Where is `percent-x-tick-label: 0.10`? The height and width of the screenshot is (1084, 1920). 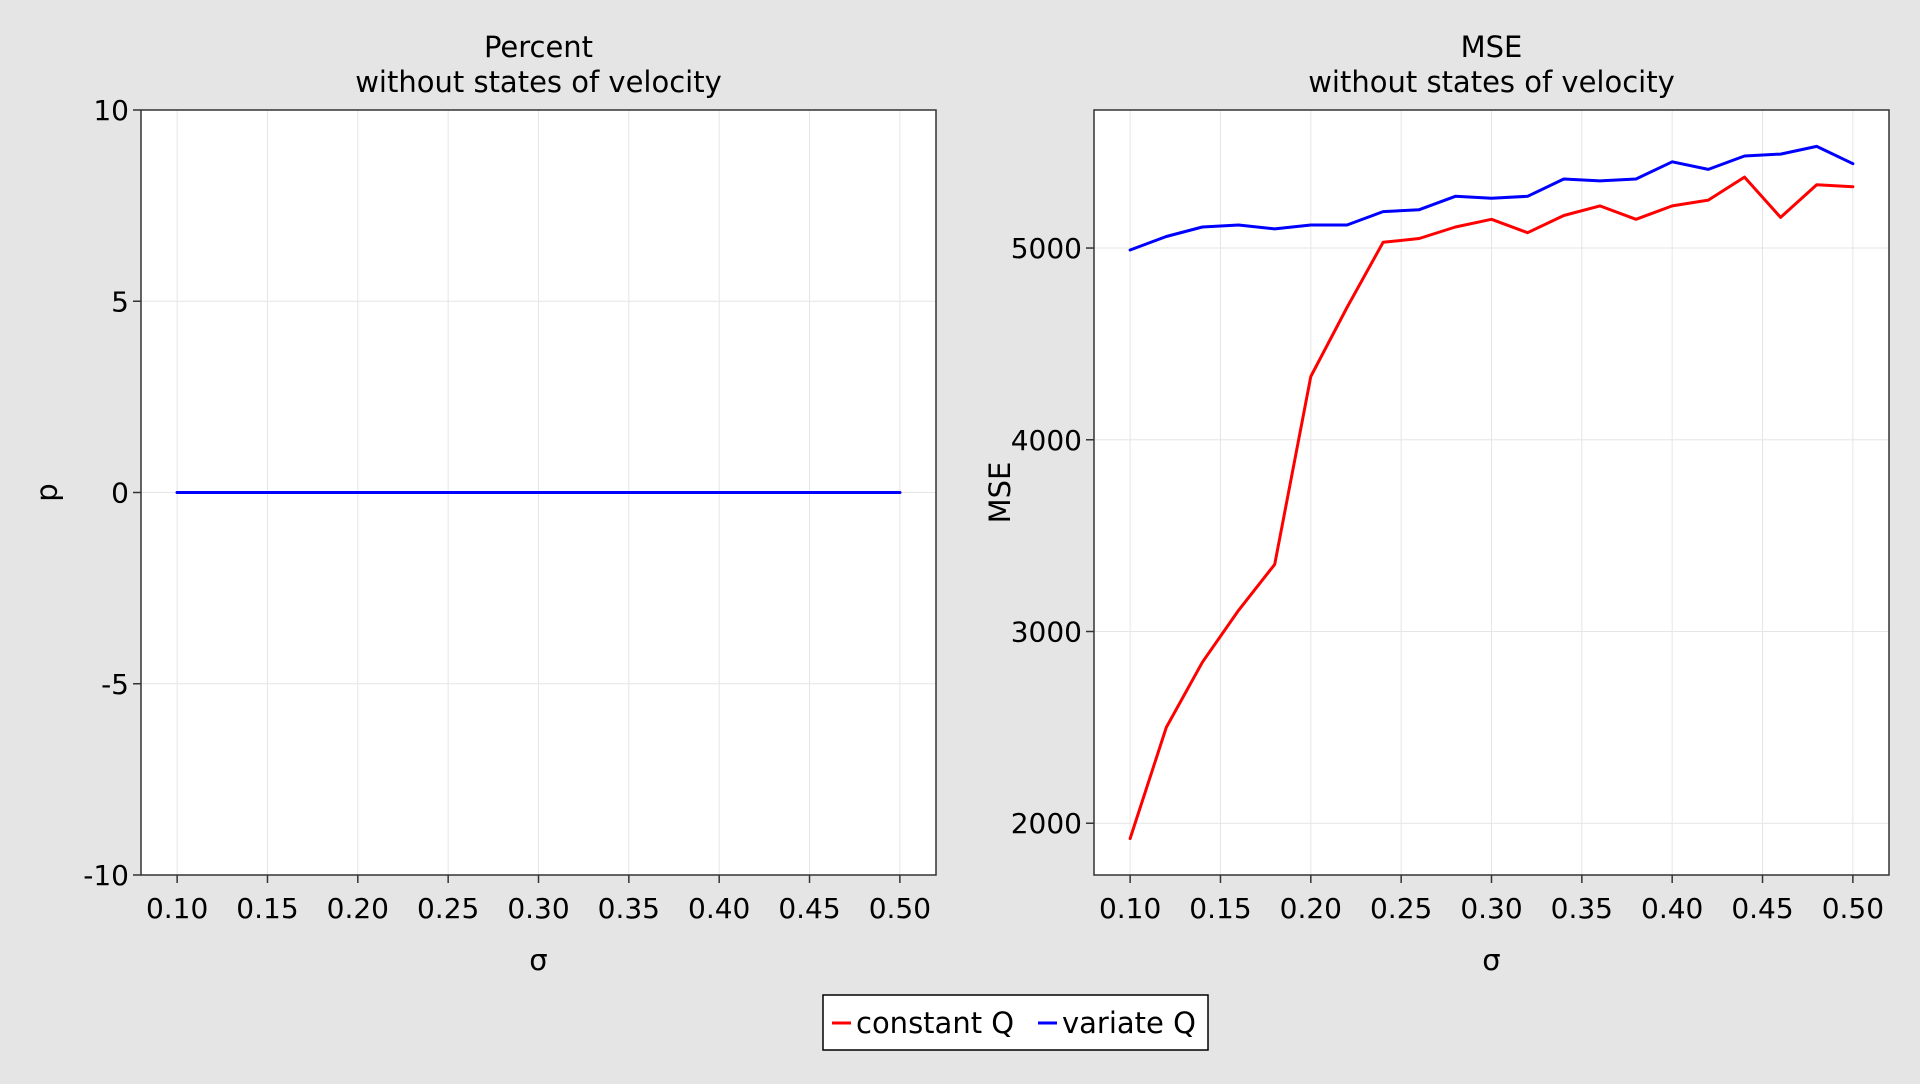 percent-x-tick-label: 0.10 is located at coordinates (177, 908).